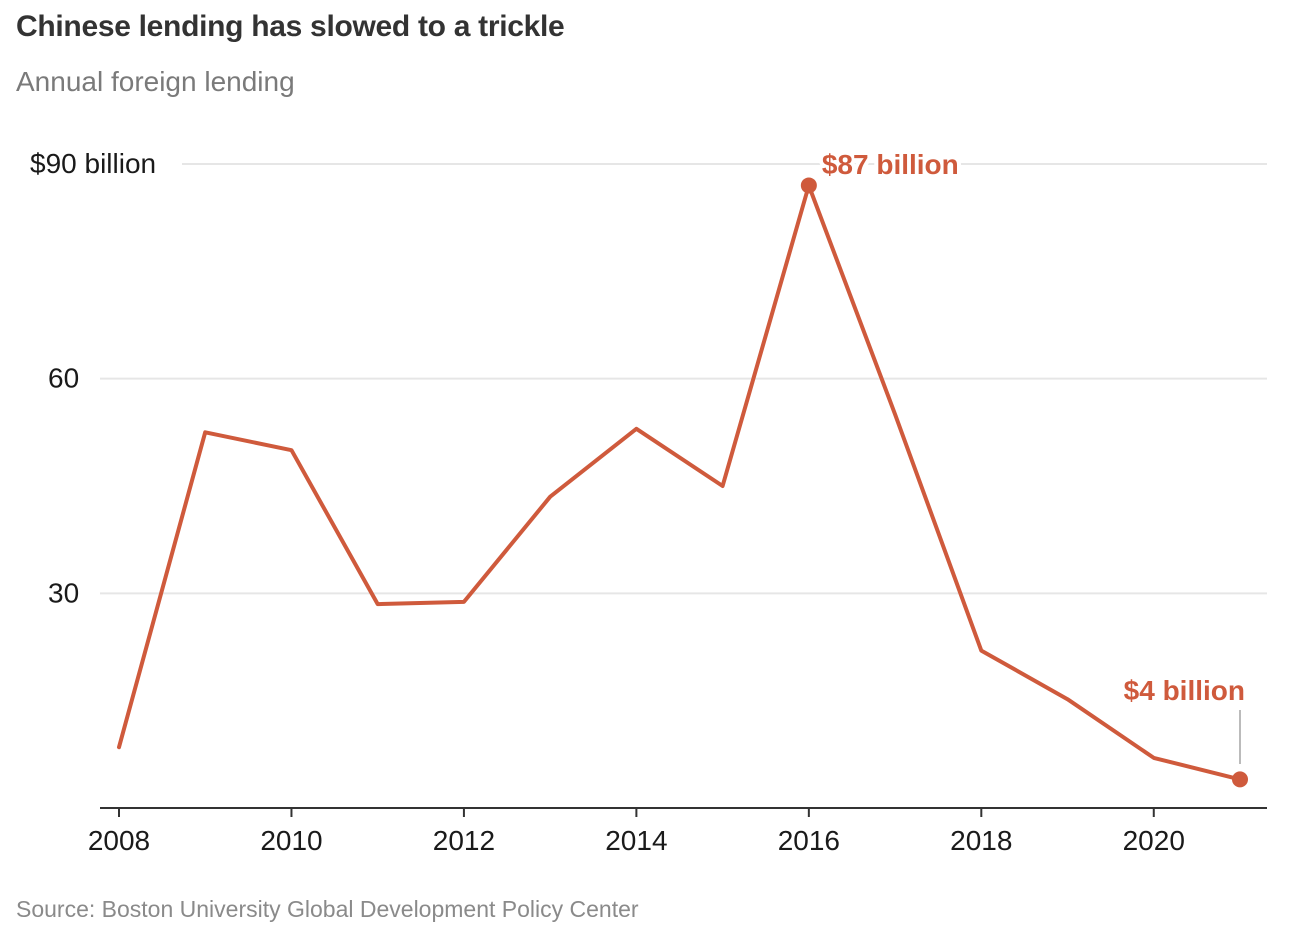 The height and width of the screenshot is (934, 1300). Describe the element at coordinates (1240, 779) in the screenshot. I see `end-marker` at that location.